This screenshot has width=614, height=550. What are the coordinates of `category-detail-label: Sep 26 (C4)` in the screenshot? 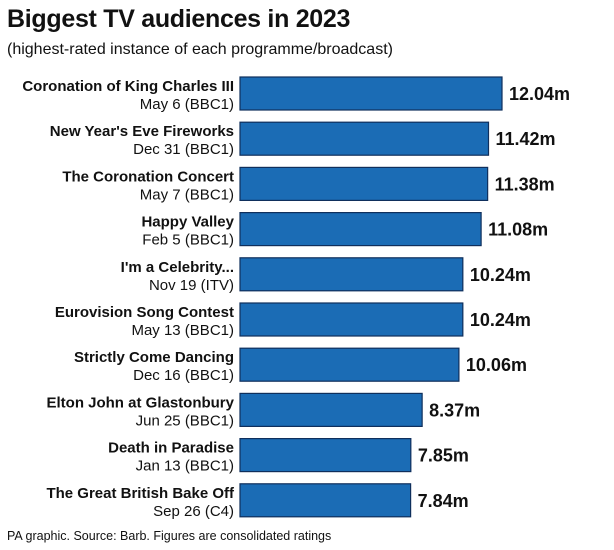 It's located at (193, 511).